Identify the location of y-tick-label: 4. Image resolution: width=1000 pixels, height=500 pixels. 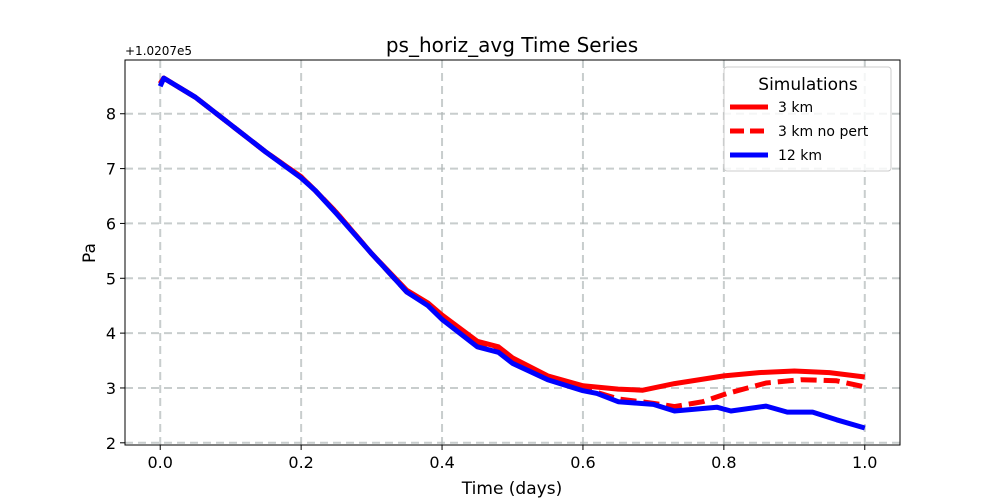
(111, 333).